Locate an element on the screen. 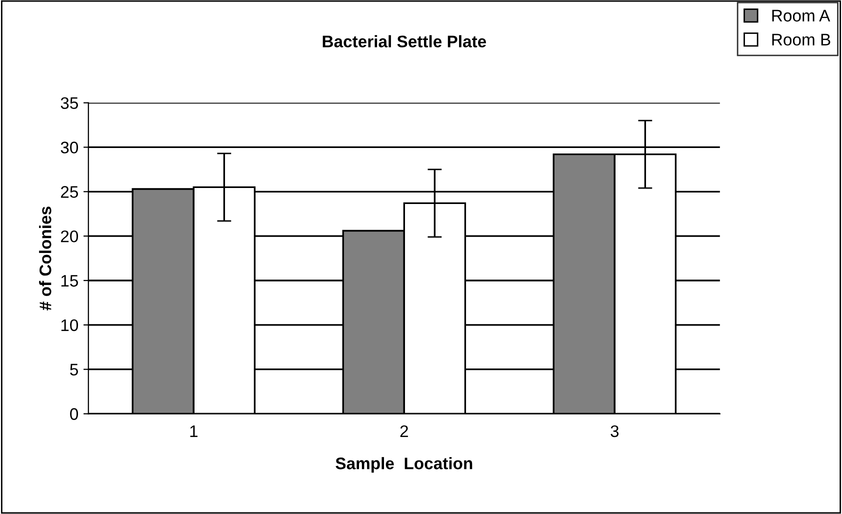  y-tick-label: 0 is located at coordinates (74, 414).